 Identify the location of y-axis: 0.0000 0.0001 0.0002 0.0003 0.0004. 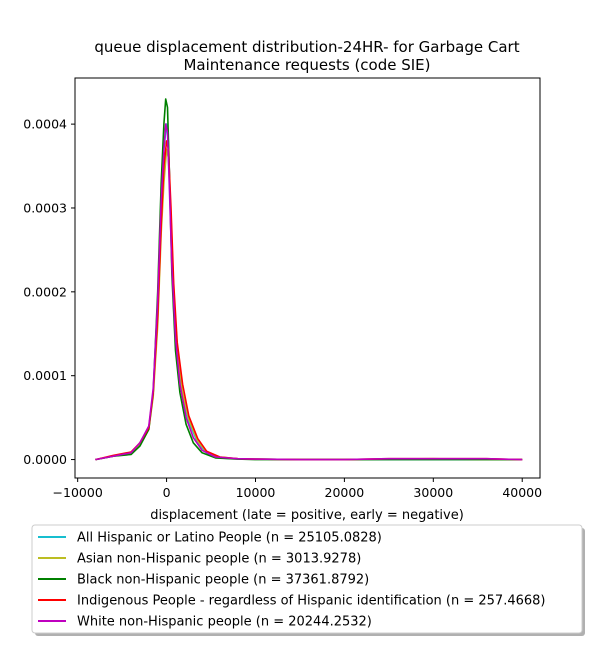
(49, 292).